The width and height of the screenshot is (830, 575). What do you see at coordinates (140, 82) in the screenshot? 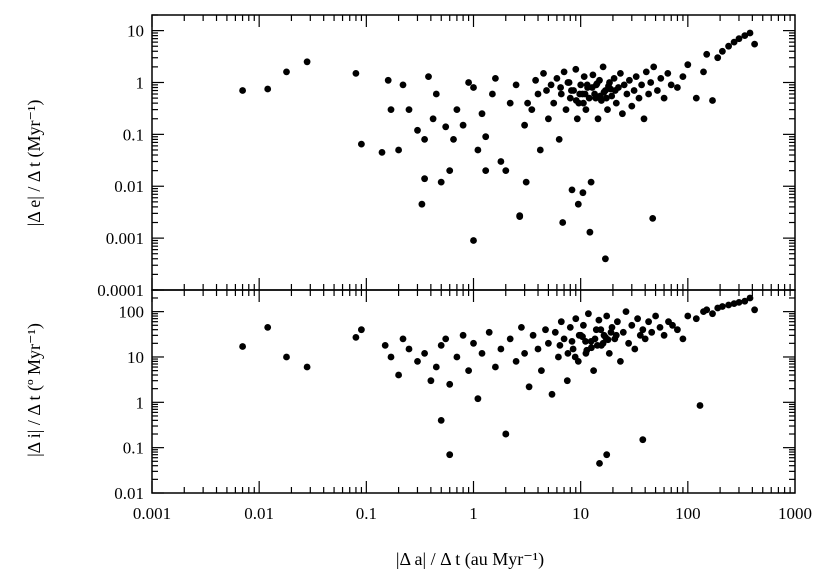
I see `y-tick-label: 1` at bounding box center [140, 82].